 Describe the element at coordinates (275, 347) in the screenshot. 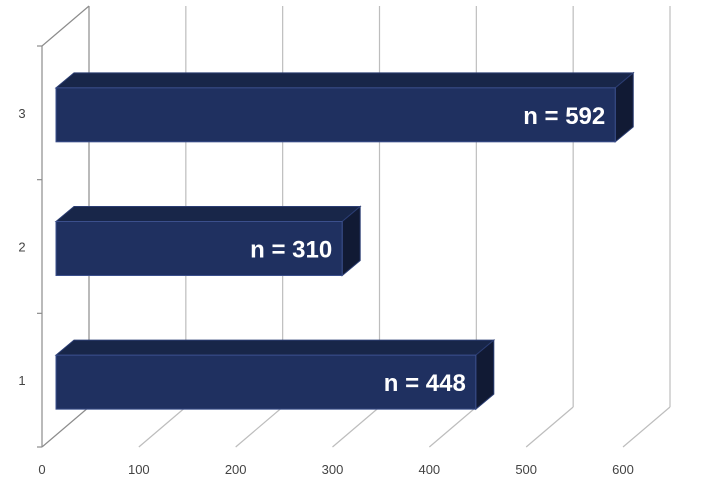

I see `bar-1-top` at that location.